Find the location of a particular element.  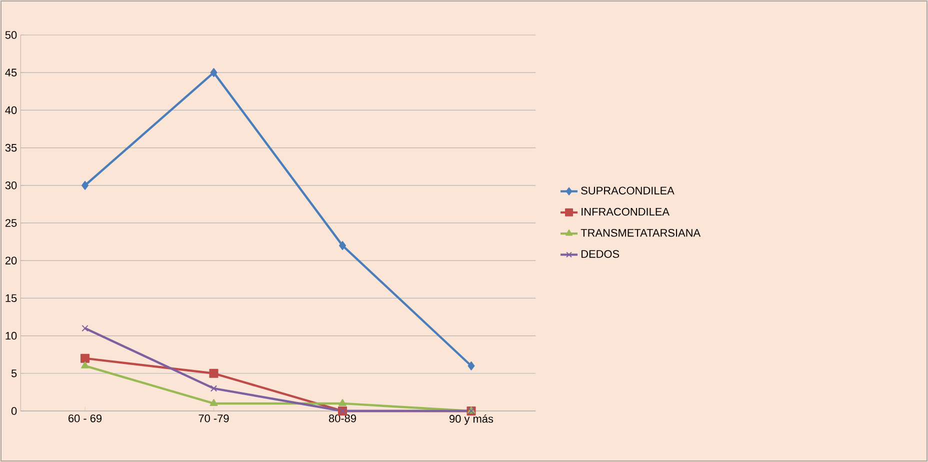

y-tick-label: 0 is located at coordinates (14, 411).